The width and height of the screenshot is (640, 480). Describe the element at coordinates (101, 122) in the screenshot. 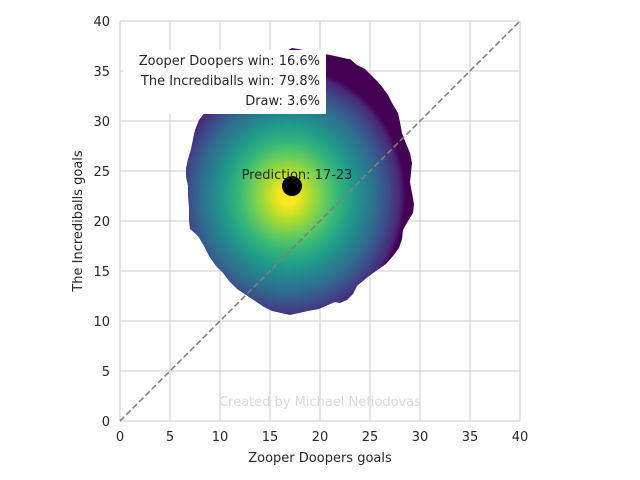

I see `y-tick-label: 30` at that location.